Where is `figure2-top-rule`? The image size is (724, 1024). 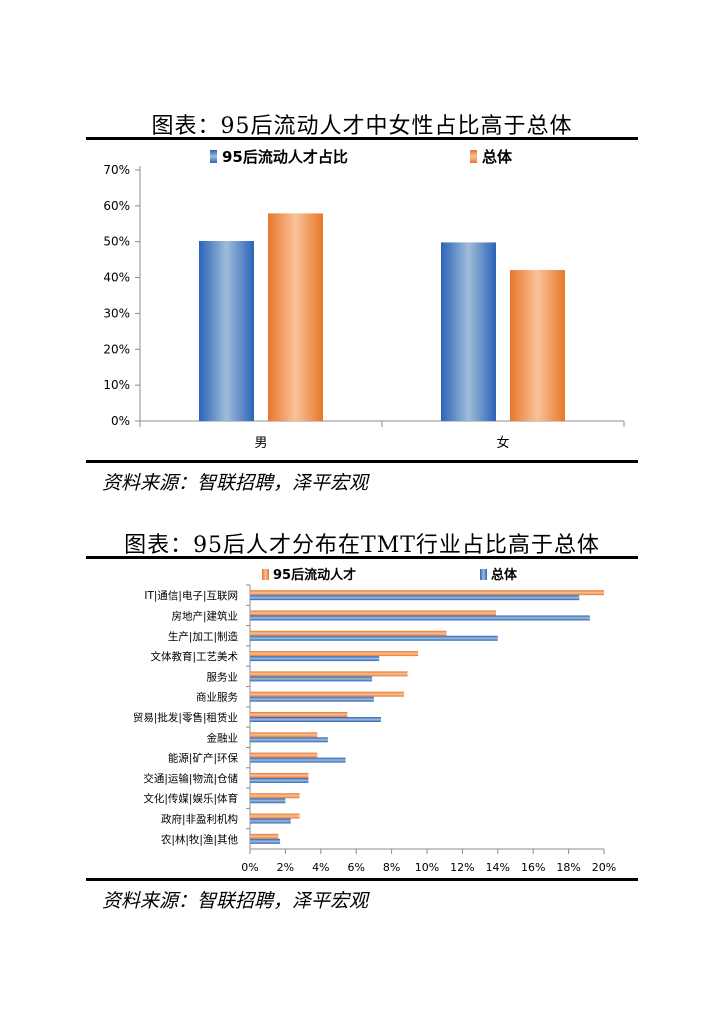
figure2-top-rule is located at coordinates (362, 557).